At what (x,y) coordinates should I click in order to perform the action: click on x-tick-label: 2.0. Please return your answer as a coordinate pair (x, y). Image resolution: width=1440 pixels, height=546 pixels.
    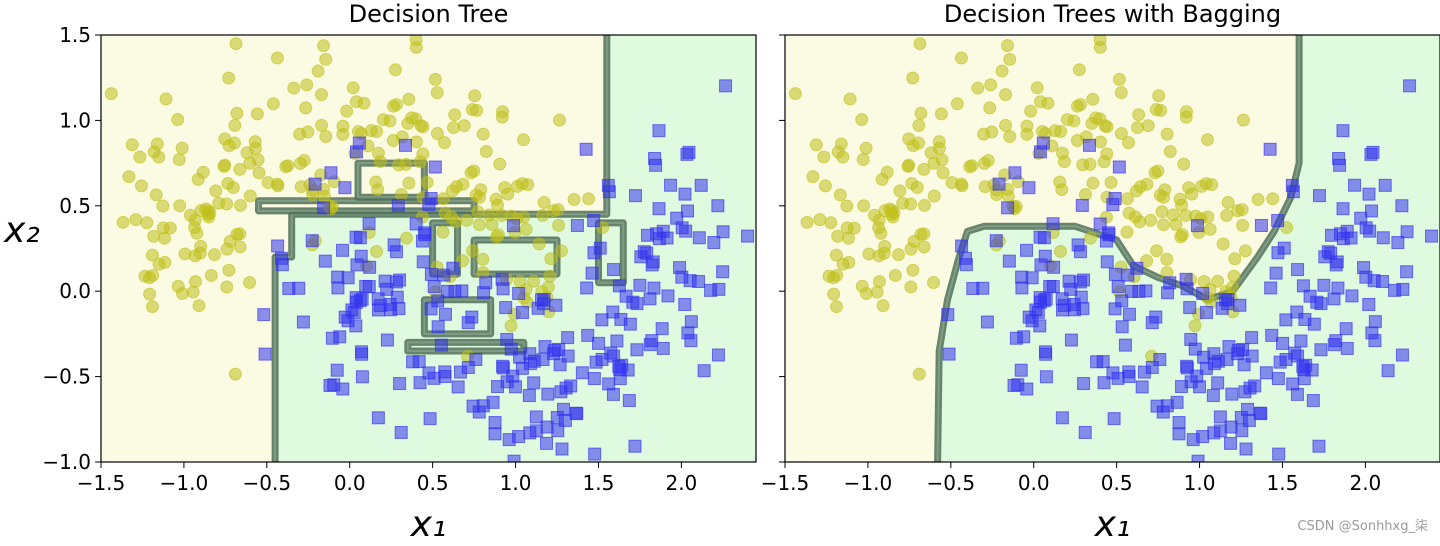
    Looking at the image, I should click on (1365, 483).